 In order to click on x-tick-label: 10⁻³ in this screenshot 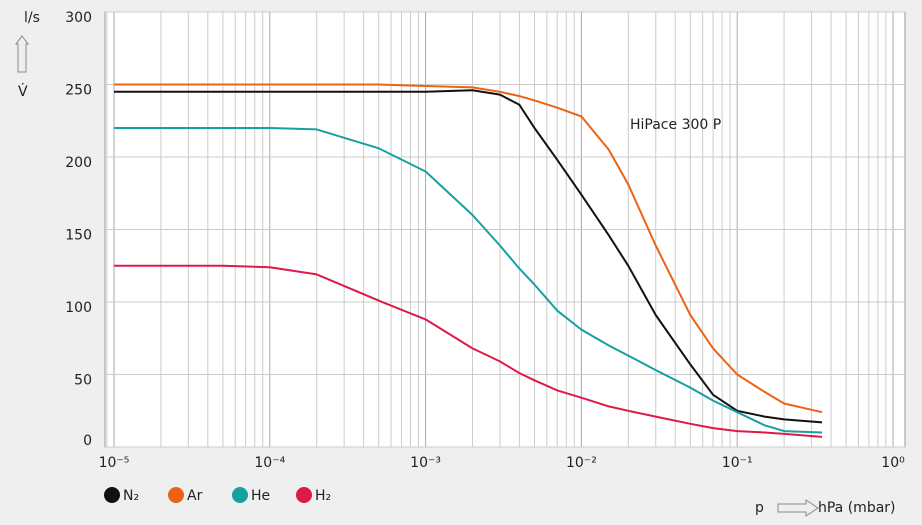, I will do `click(425, 463)`.